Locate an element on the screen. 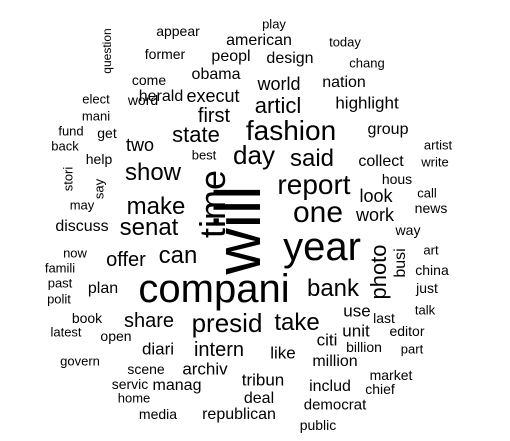  cloud-word-come: come is located at coordinates (149, 80).